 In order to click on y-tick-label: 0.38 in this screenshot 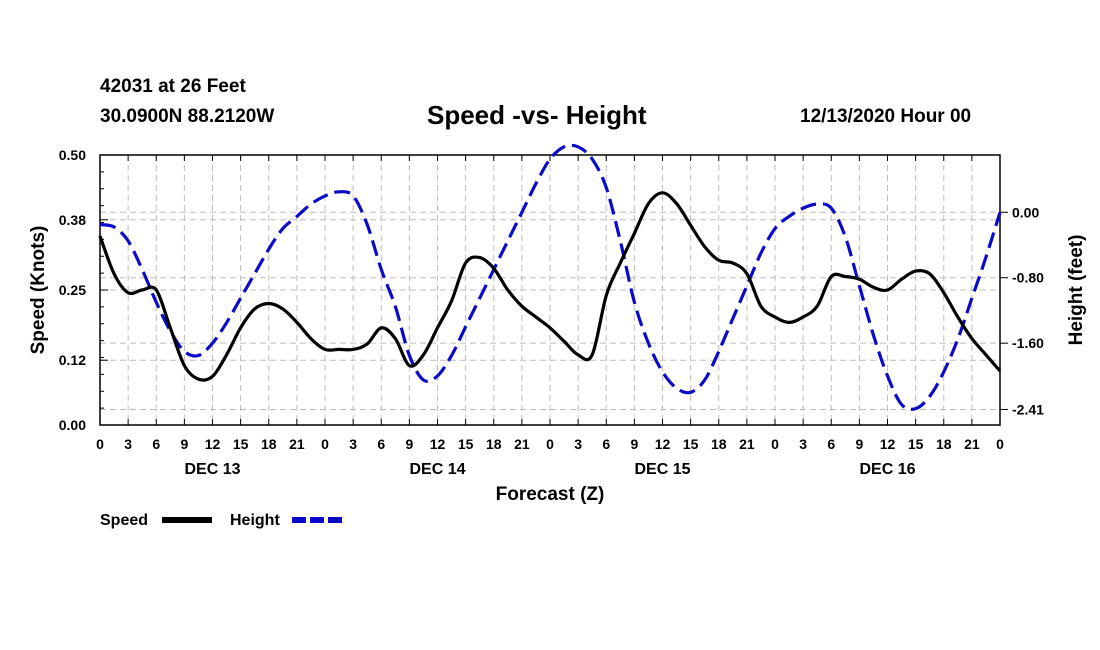, I will do `click(72, 220)`.